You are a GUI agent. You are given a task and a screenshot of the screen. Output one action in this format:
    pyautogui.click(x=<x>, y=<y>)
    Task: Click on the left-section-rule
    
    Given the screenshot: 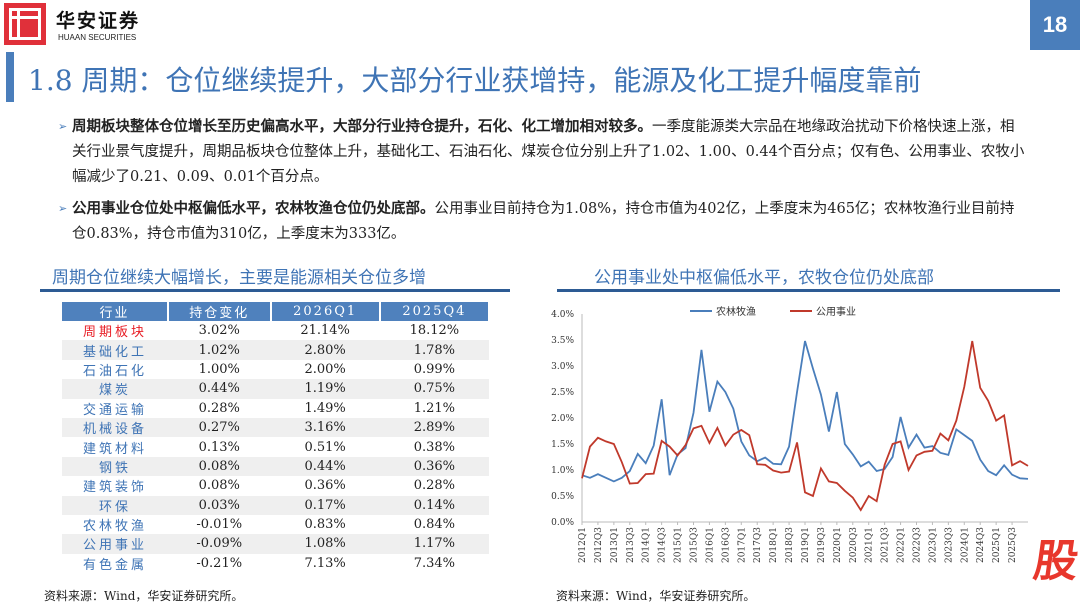 What is the action you would take?
    pyautogui.click(x=275, y=290)
    